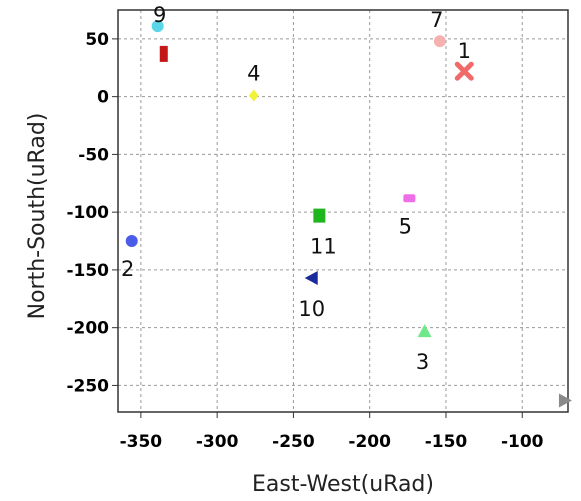 The image size is (581, 501). I want to click on data-point-label: 4, so click(253, 73).